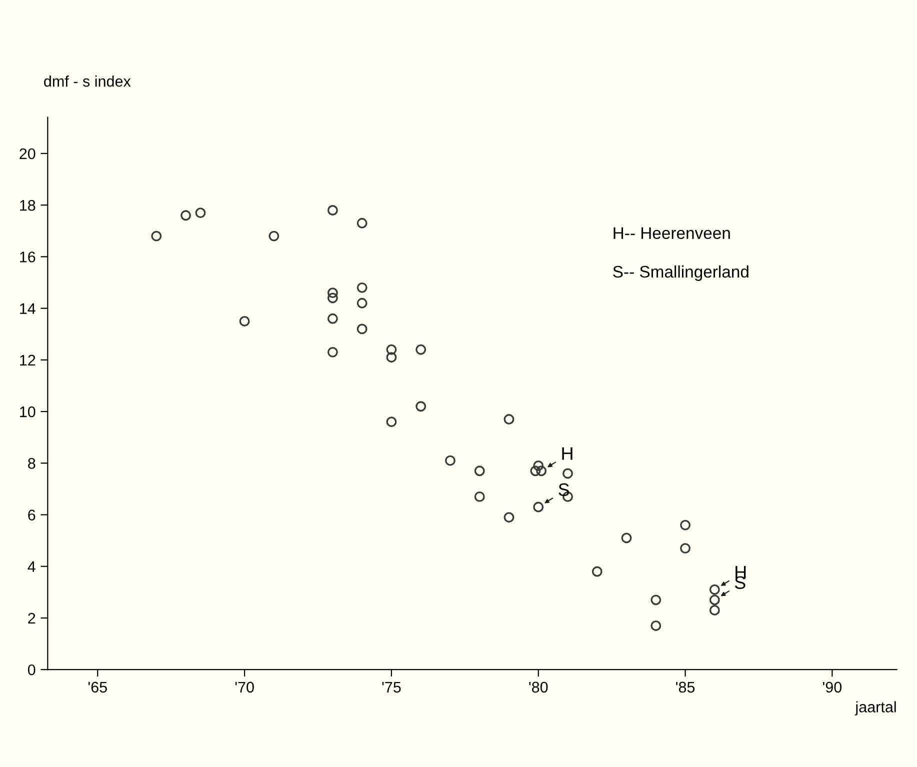 Image resolution: width=917 pixels, height=767 pixels. Describe the element at coordinates (391, 687) in the screenshot. I see `x-tick-label: '75` at that location.